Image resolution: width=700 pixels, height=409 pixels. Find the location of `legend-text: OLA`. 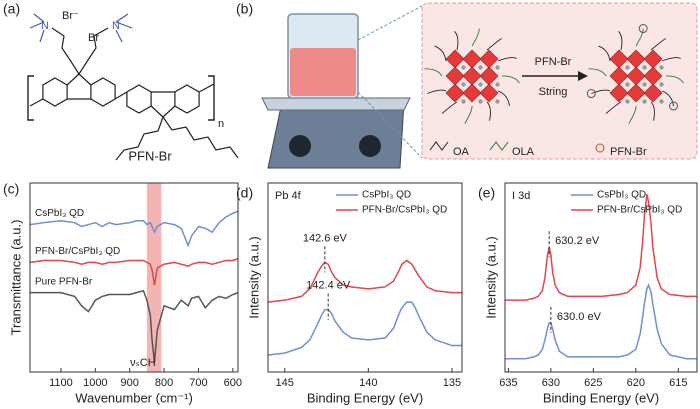

legend-text: OLA is located at coordinates (523, 152).